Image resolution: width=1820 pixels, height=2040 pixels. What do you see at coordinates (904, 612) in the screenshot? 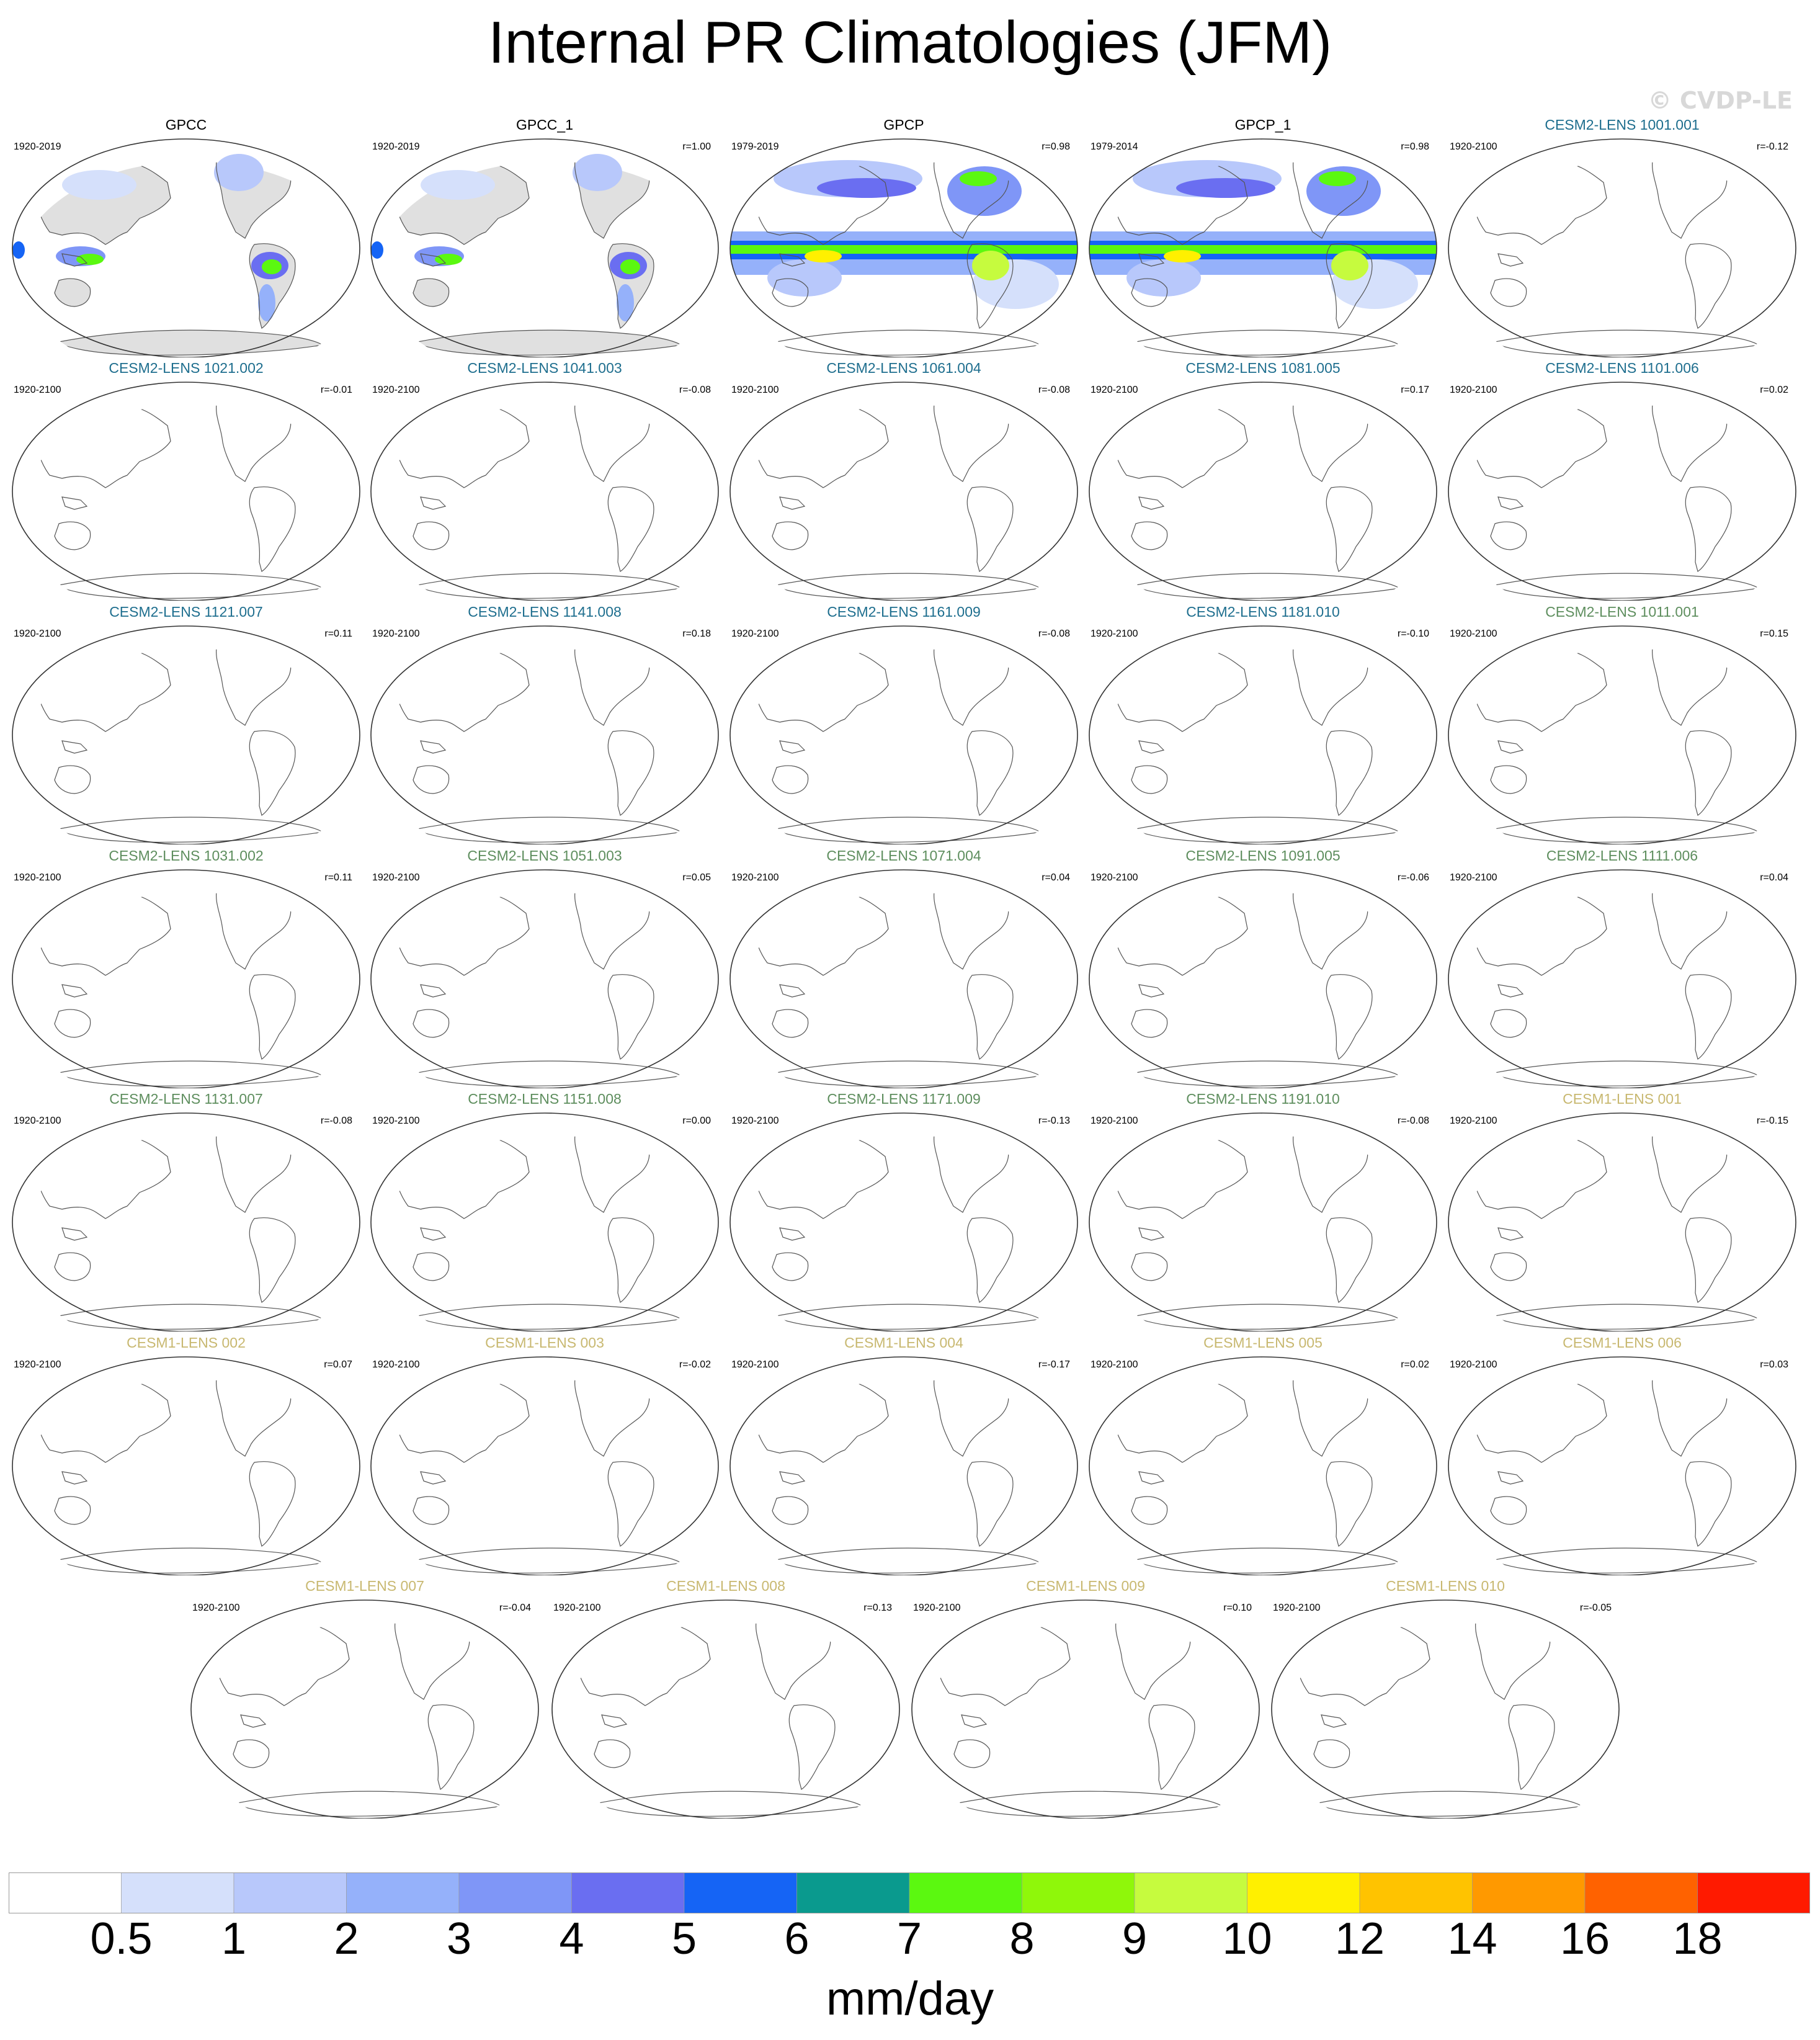
I see `panel-title: CESM2-LENS 1161.009` at bounding box center [904, 612].